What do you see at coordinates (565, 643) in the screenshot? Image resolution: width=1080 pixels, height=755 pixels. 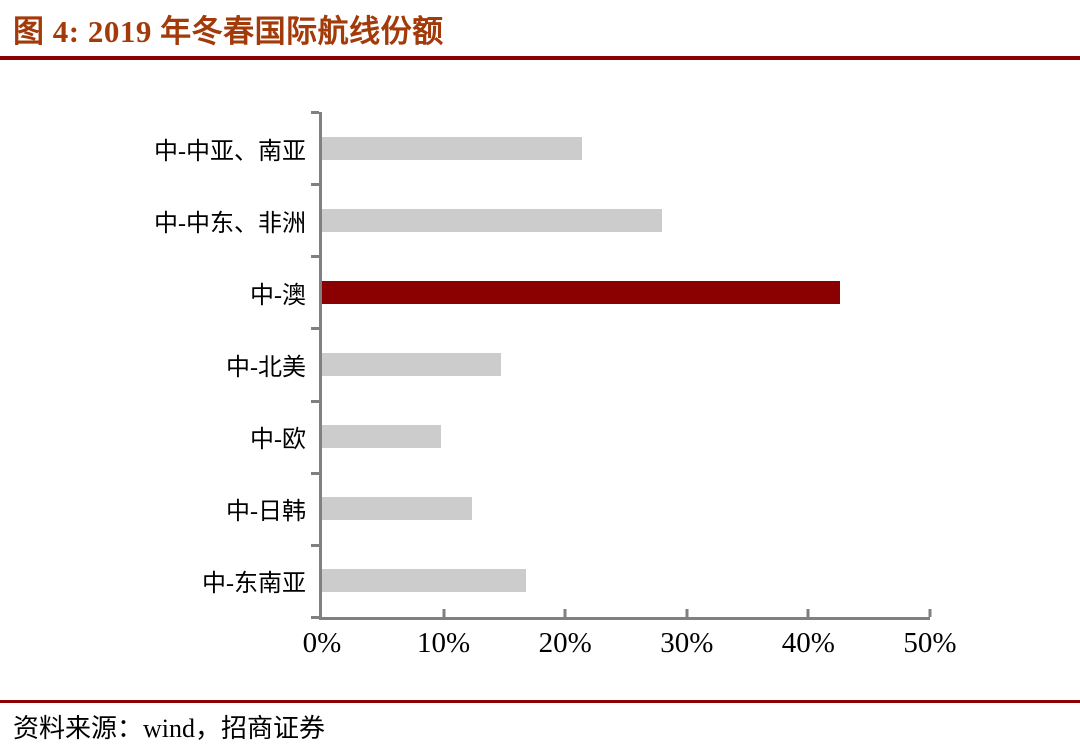 I see `x-axis-label: 20%` at bounding box center [565, 643].